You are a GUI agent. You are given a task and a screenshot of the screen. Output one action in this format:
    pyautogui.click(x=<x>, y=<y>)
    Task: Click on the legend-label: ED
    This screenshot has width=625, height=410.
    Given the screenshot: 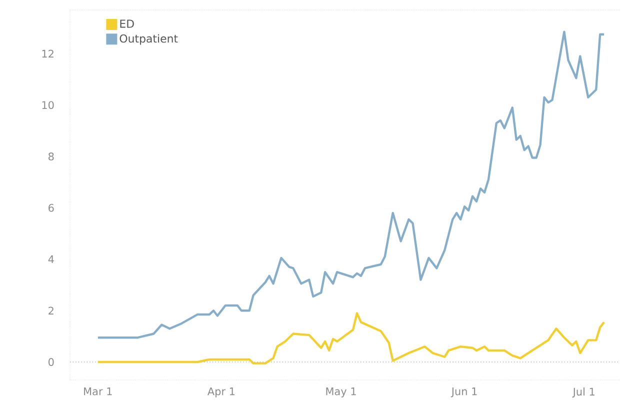 What is the action you would take?
    pyautogui.click(x=127, y=24)
    